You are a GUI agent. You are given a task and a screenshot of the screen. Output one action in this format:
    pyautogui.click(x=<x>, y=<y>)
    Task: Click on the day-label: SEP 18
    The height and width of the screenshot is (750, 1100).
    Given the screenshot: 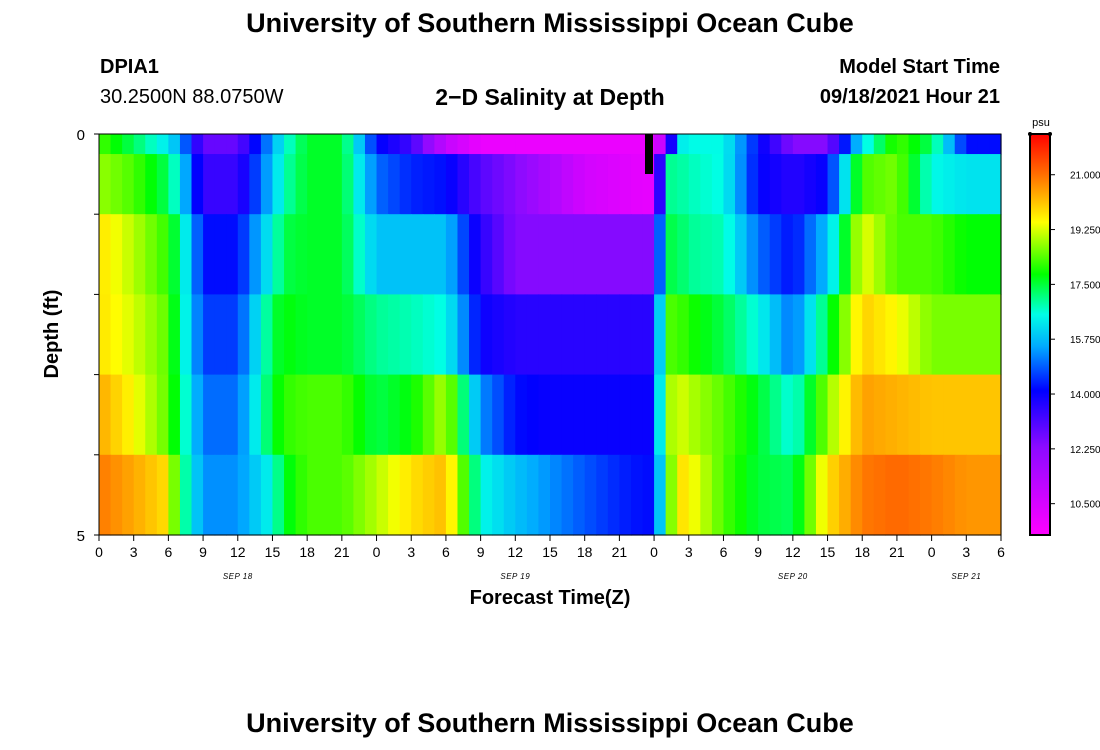 What is the action you would take?
    pyautogui.click(x=238, y=576)
    